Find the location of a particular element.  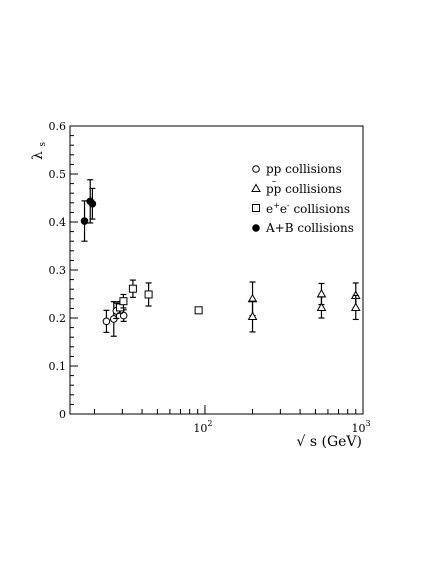

legend-marker-open-triangle is located at coordinates (256, 187).